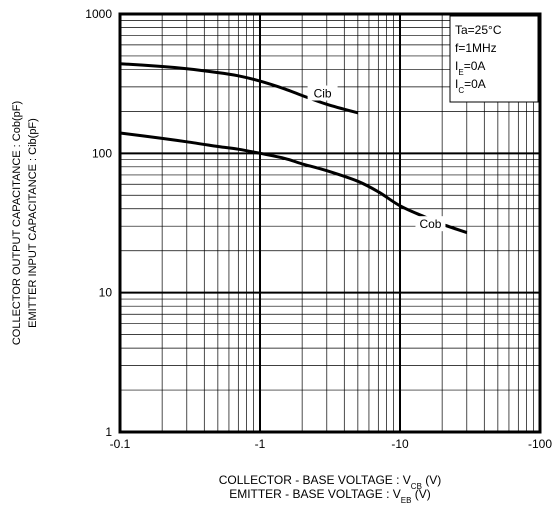 The height and width of the screenshot is (514, 557). I want to click on condition-text: f=1MHz, so click(476, 48).